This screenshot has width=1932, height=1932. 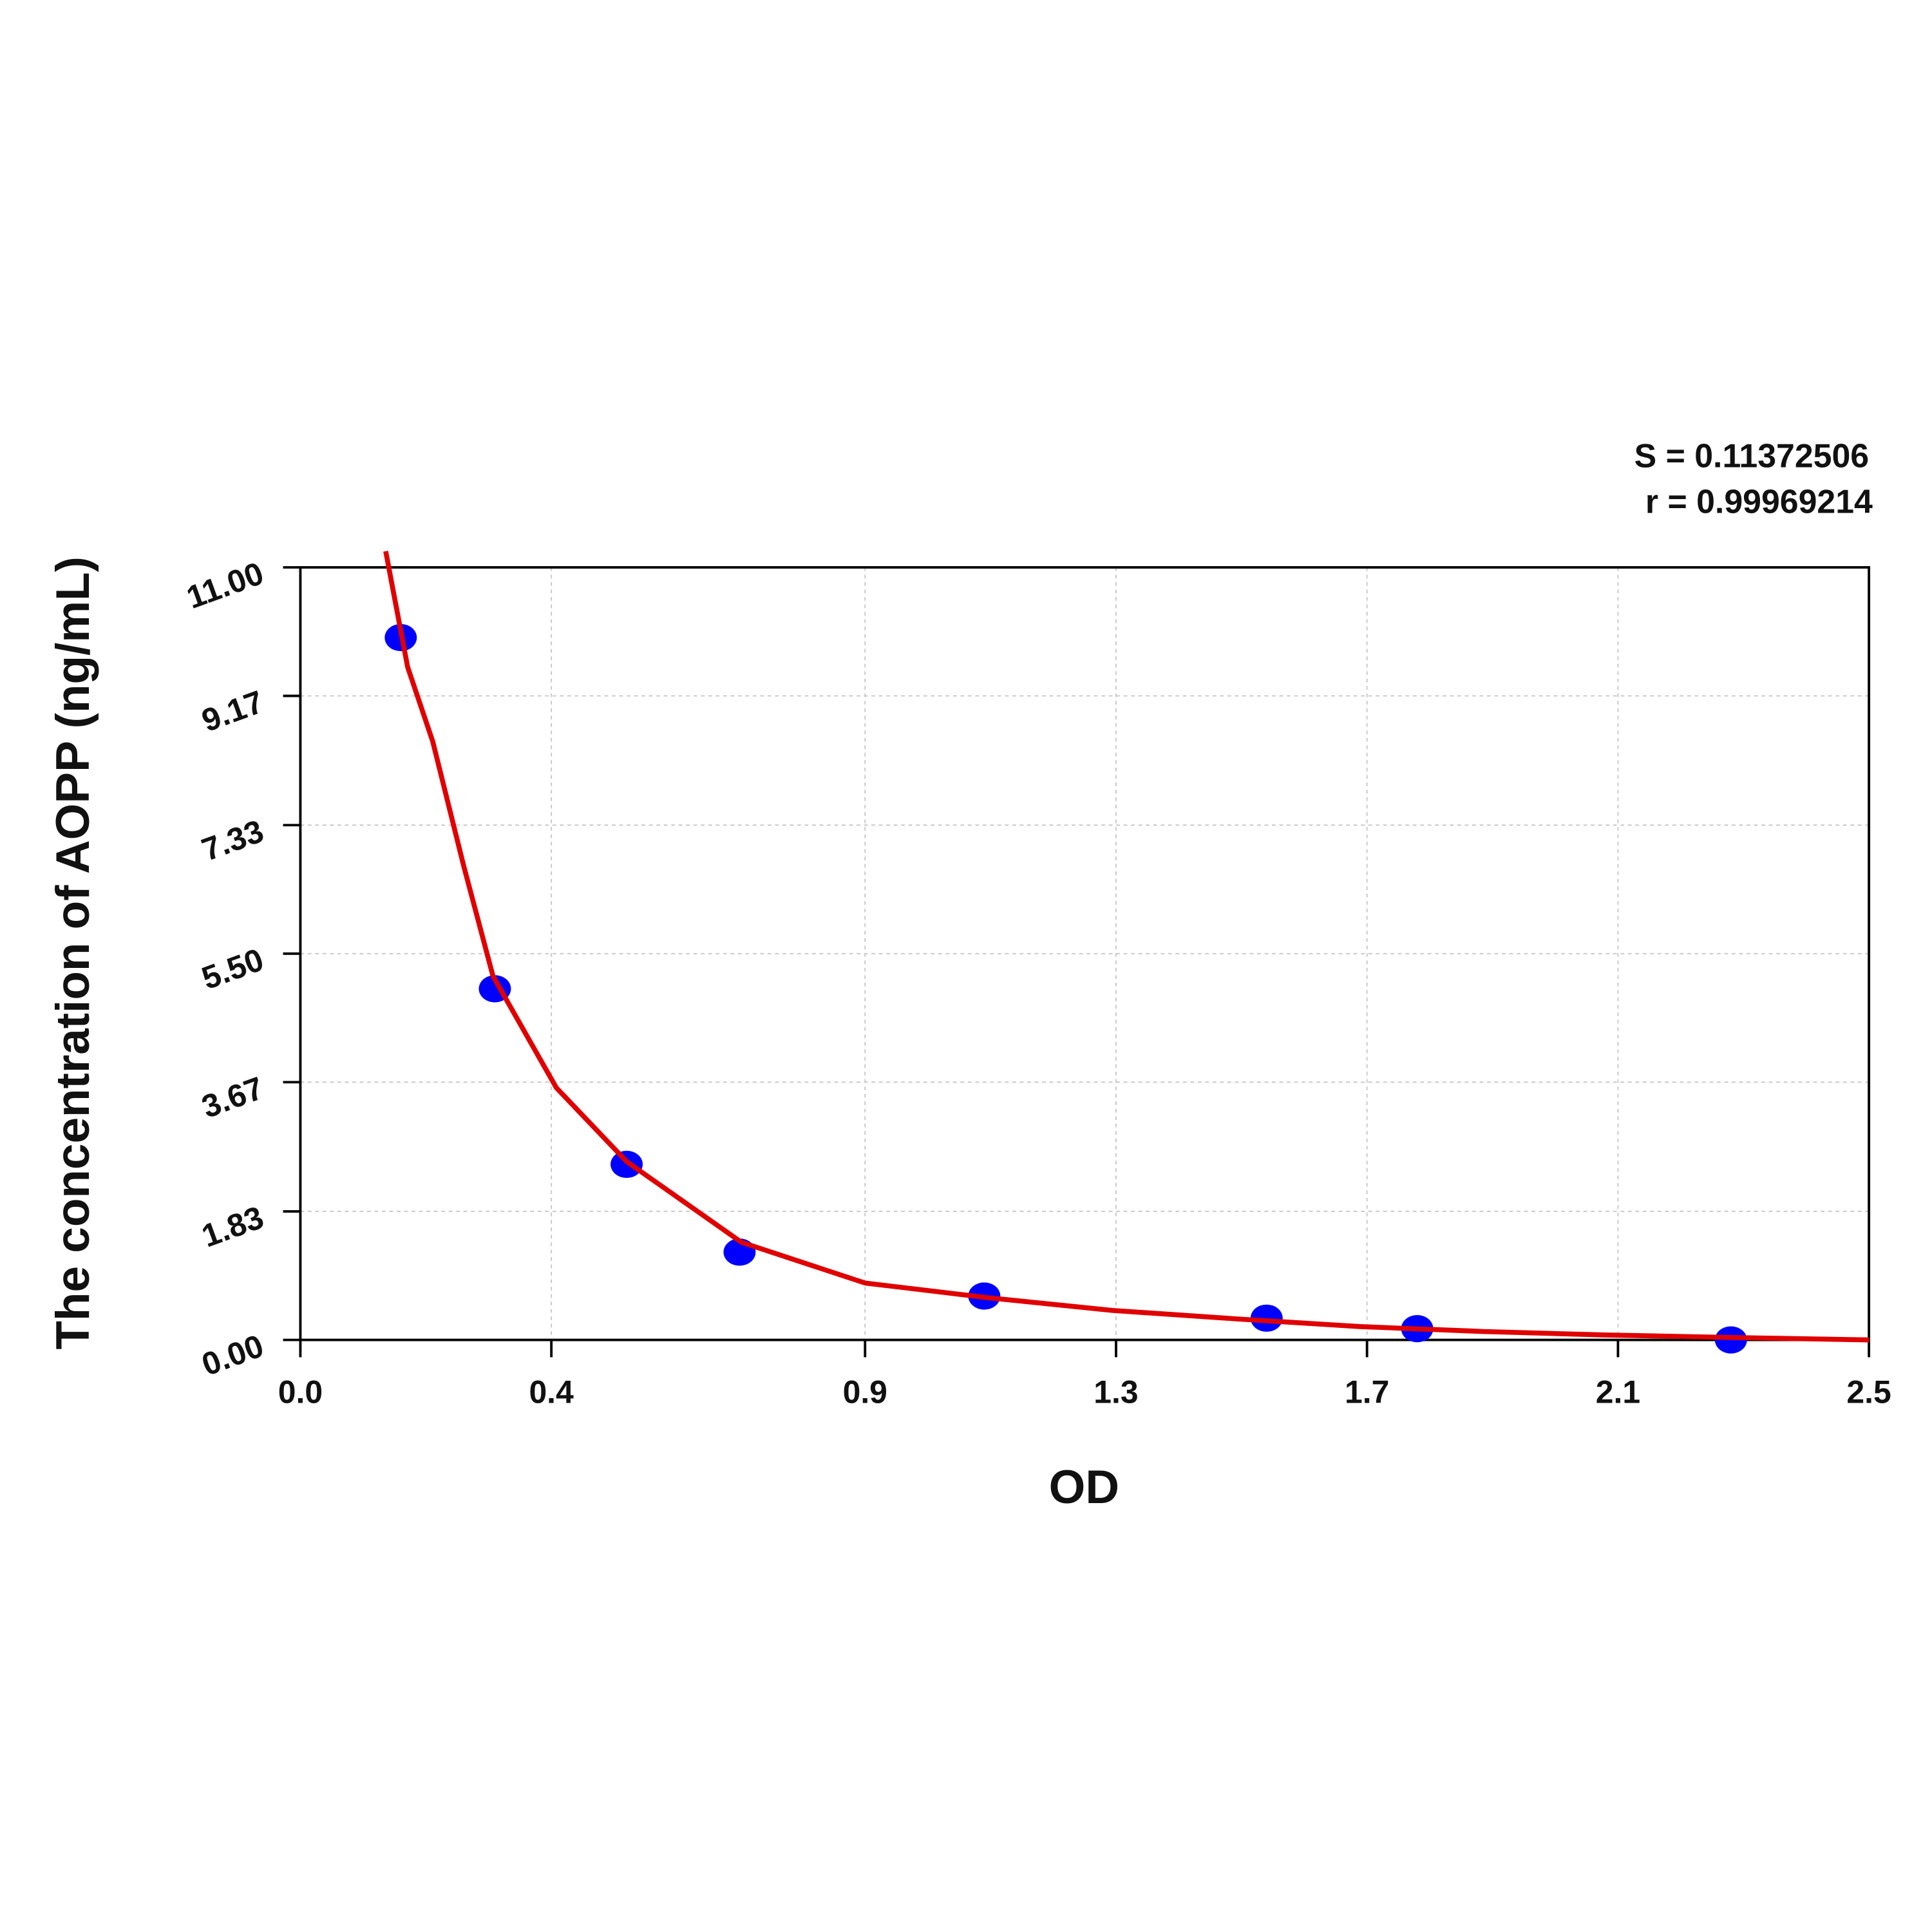 What do you see at coordinates (1084, 1487) in the screenshot?
I see `x-axis-title: OD` at bounding box center [1084, 1487].